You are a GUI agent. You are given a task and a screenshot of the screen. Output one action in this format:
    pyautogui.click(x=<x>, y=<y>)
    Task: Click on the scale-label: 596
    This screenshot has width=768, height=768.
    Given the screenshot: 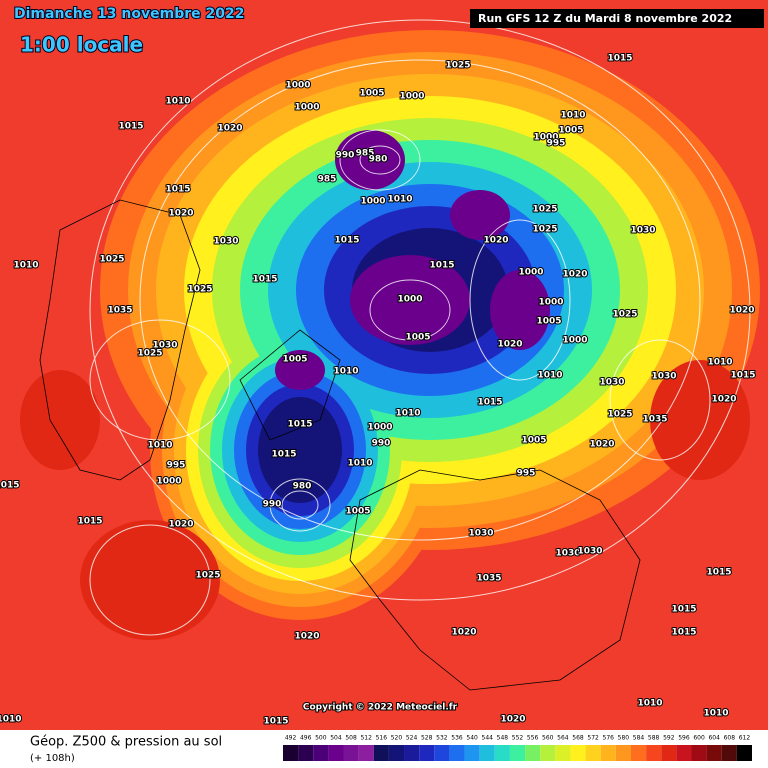 What is the action you would take?
    pyautogui.click(x=684, y=738)
    